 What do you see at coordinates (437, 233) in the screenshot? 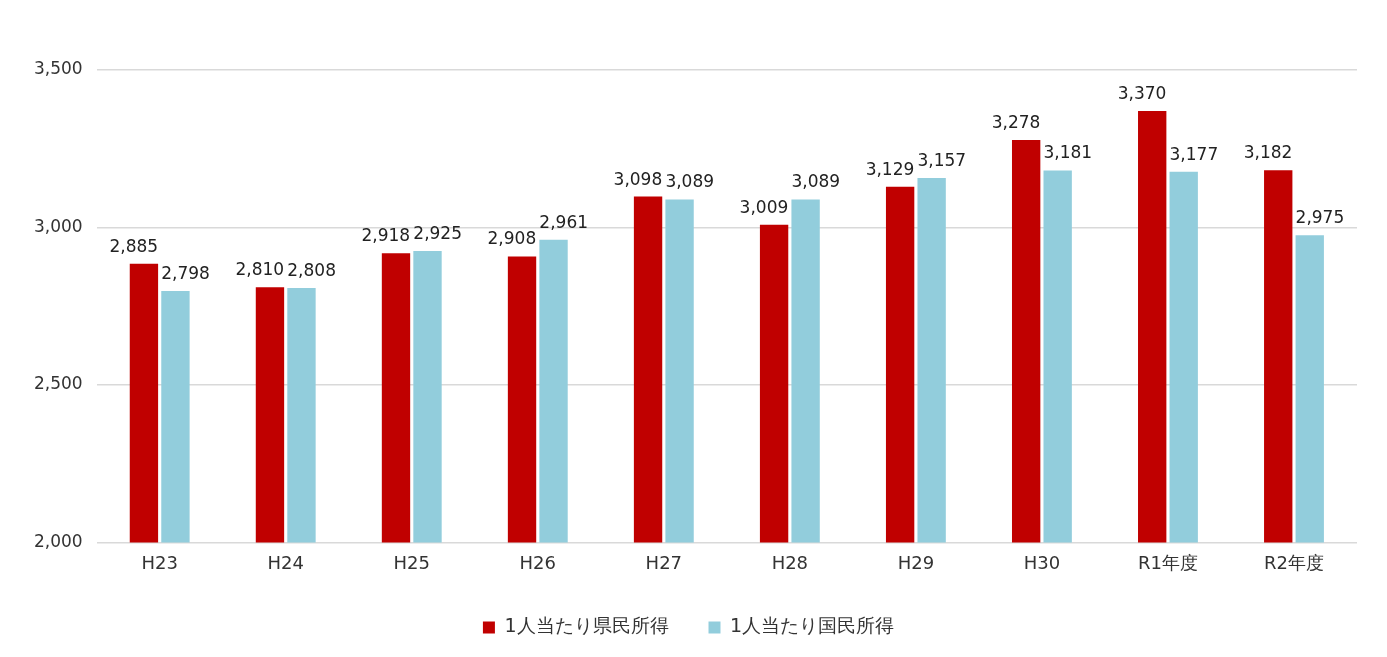
I see `data-label: 2,925` at bounding box center [437, 233].